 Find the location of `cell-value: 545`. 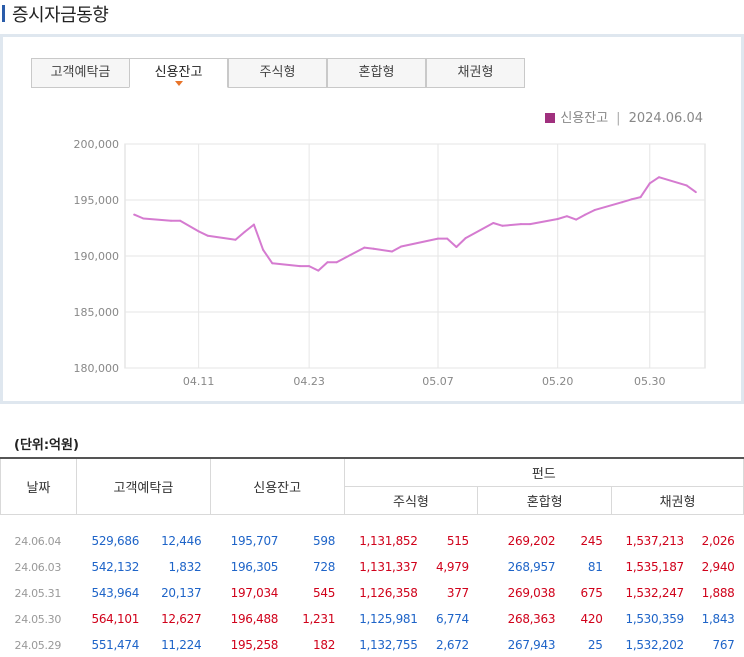

cell-value: 545 is located at coordinates (324, 593).